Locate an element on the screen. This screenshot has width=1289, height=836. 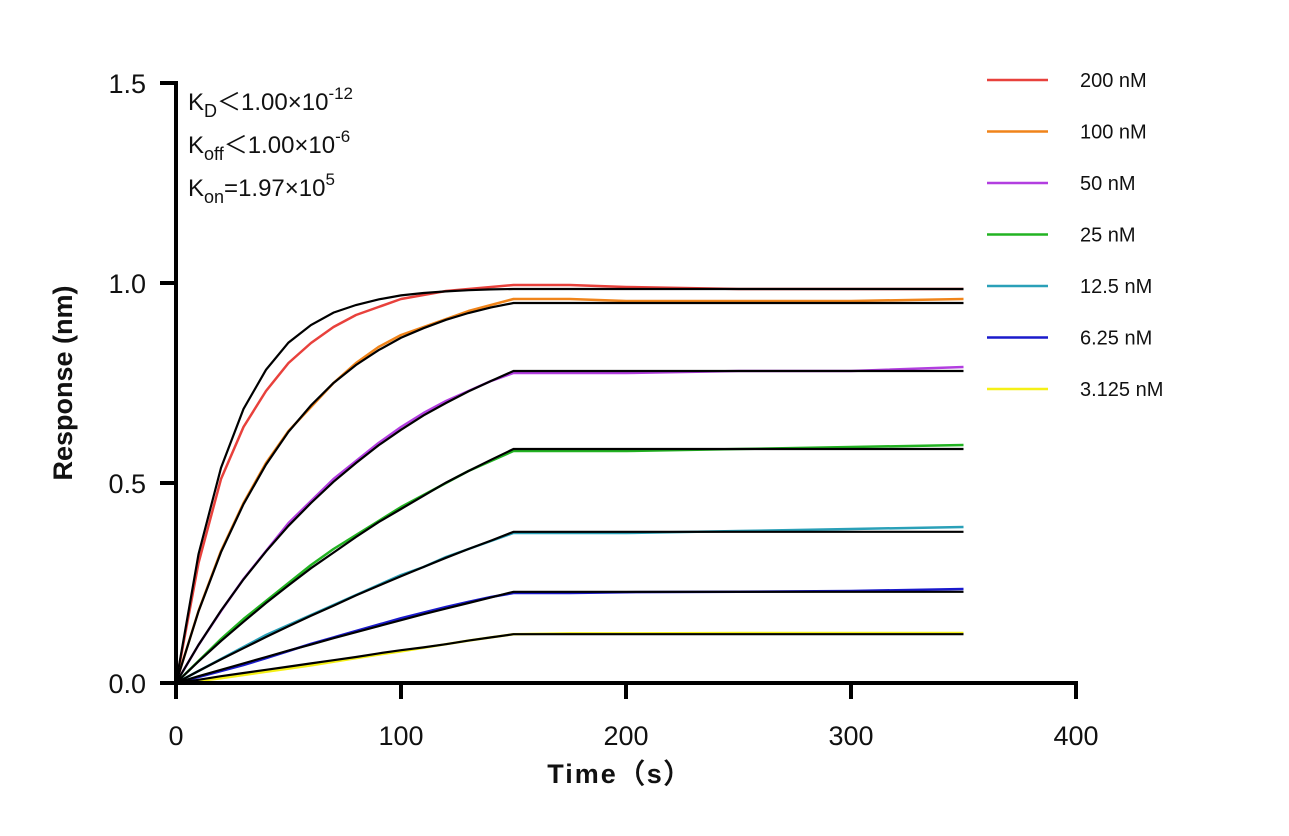
legend-label: 6.25 nM is located at coordinates (1116, 339).